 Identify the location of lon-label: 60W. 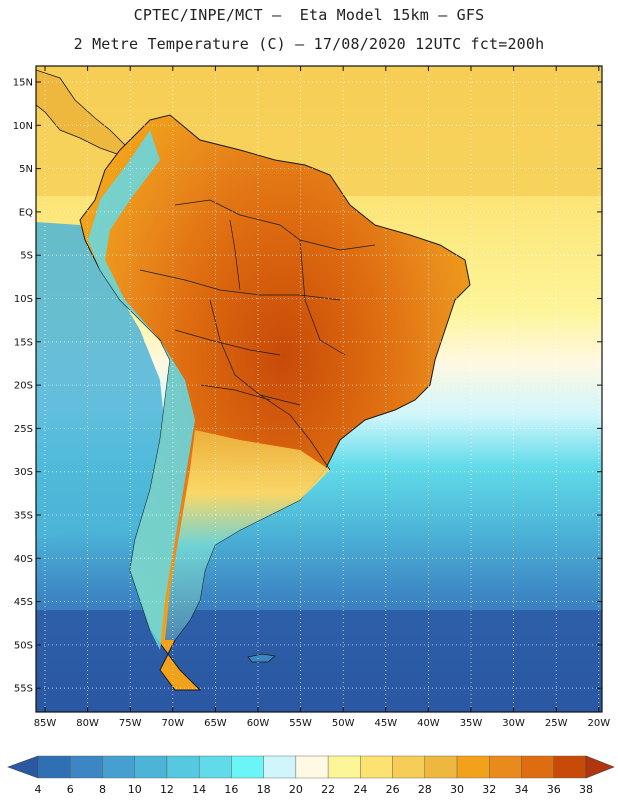
(258, 723).